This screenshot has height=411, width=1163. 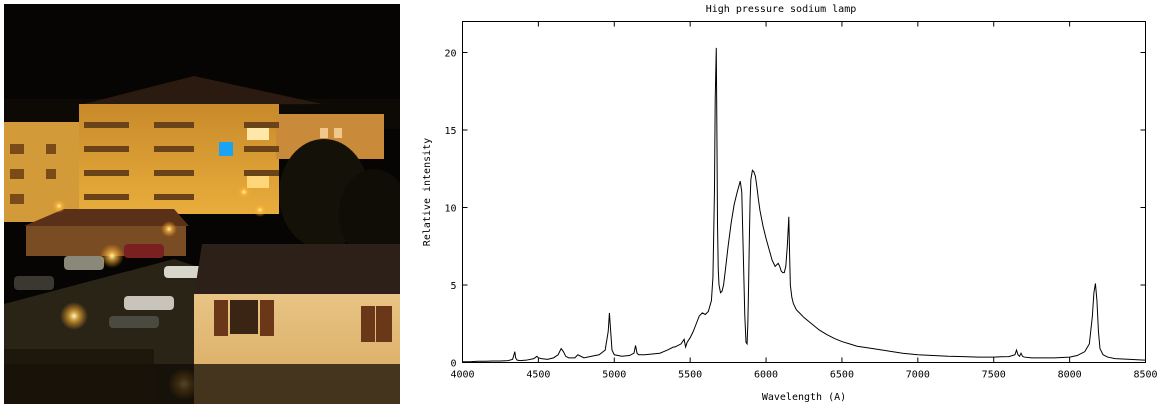 What do you see at coordinates (918, 375) in the screenshot?
I see `x-tick-label: 7000` at bounding box center [918, 375].